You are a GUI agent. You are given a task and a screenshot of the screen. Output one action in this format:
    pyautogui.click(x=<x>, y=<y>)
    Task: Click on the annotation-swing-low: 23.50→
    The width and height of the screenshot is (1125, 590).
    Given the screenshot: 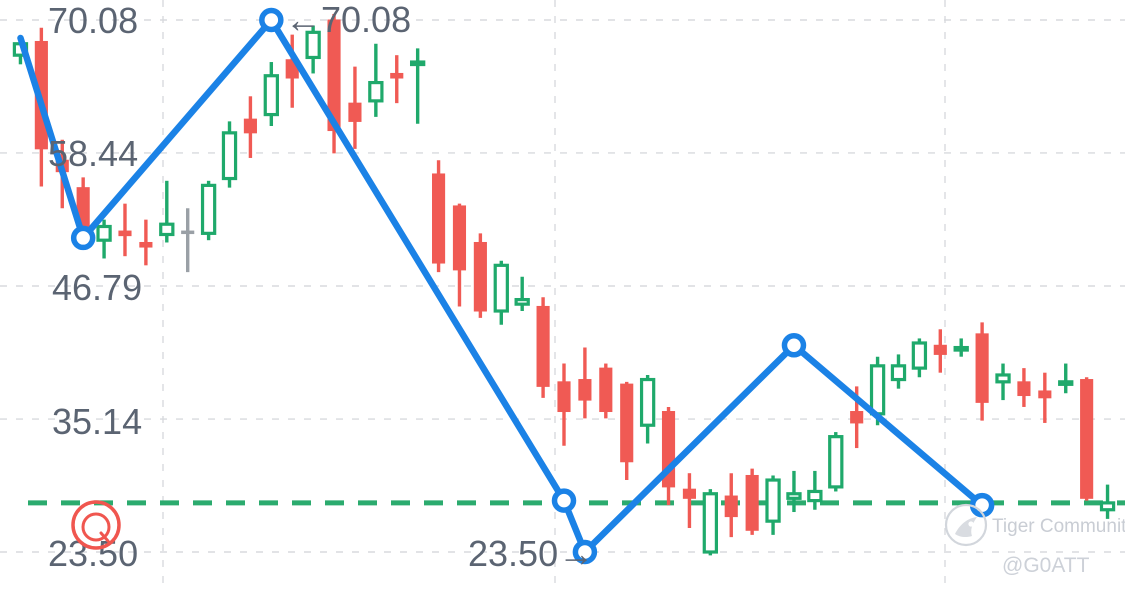 What is the action you would take?
    pyautogui.click(x=531, y=553)
    